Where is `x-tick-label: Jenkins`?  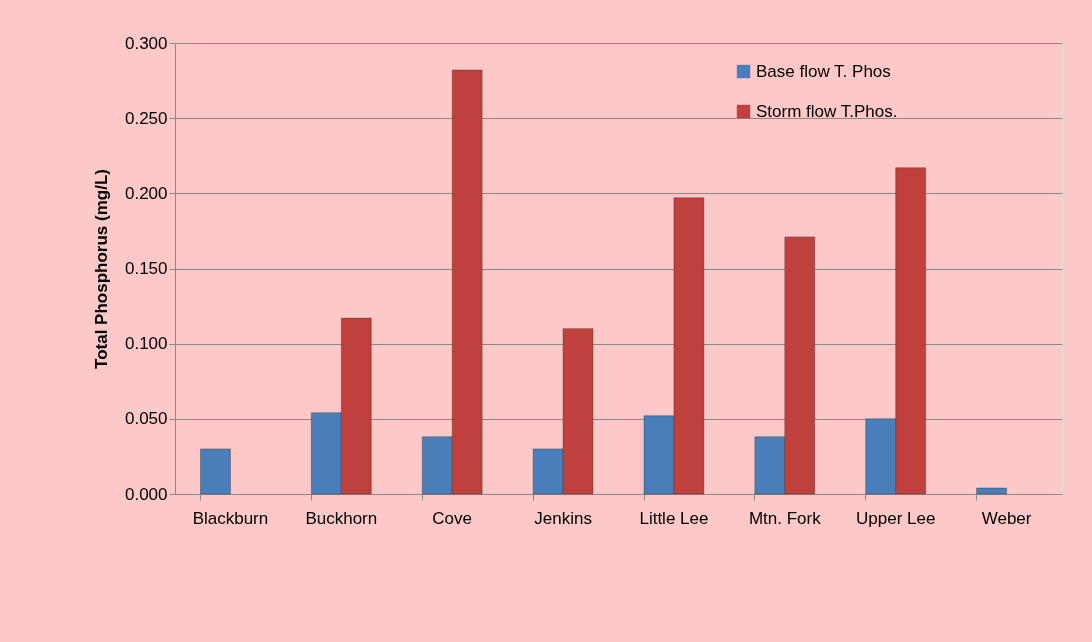 x-tick-label: Jenkins is located at coordinates (563, 518).